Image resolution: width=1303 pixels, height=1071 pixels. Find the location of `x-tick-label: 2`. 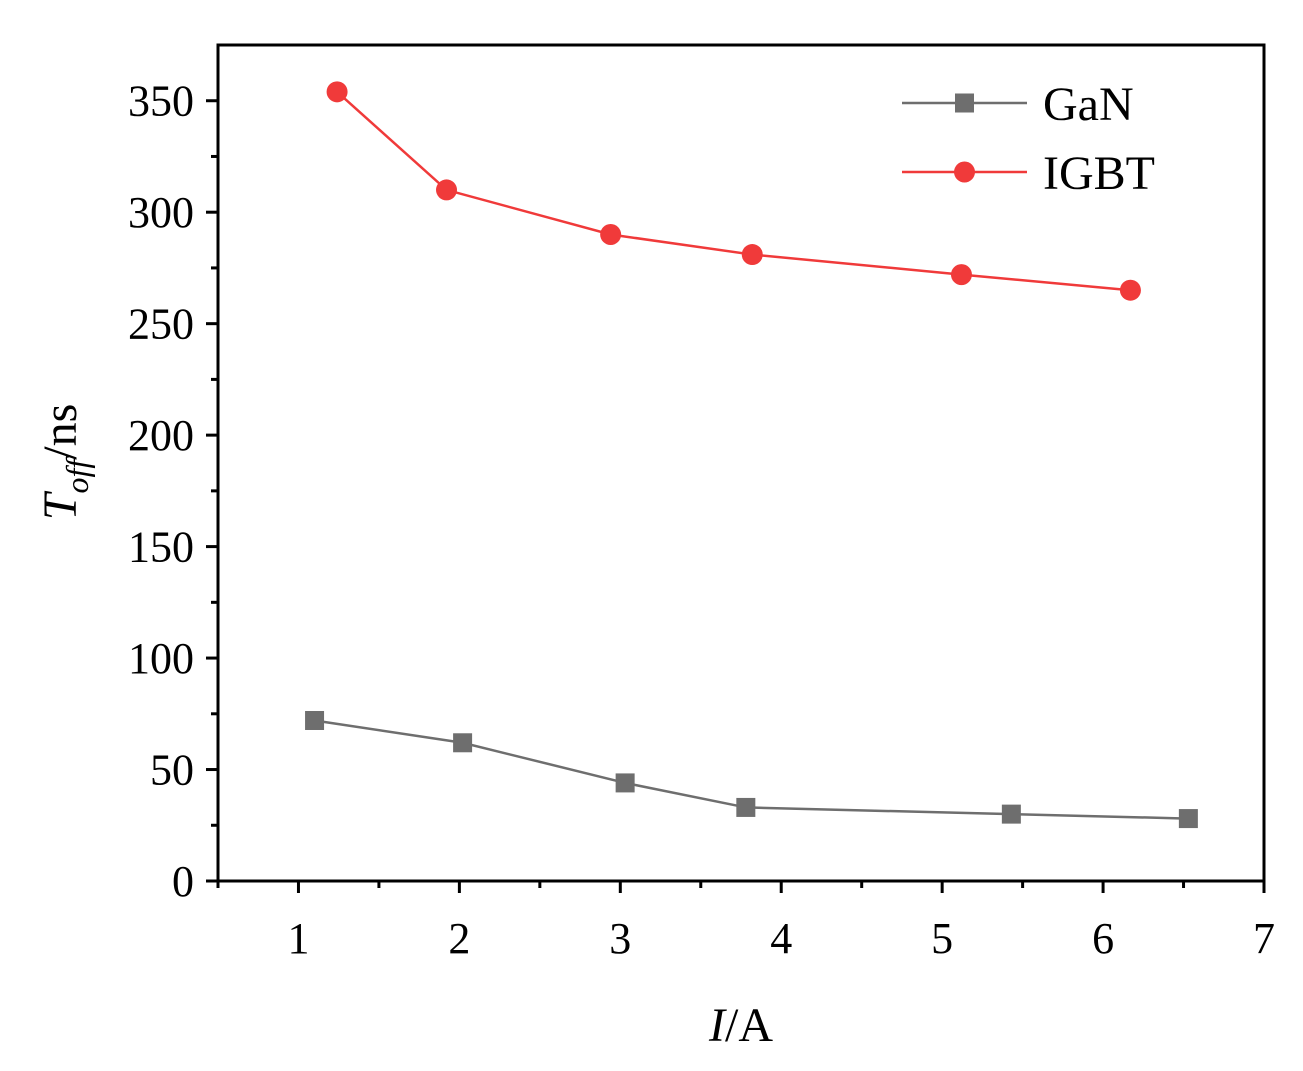

x-tick-label: 2 is located at coordinates (459, 938).